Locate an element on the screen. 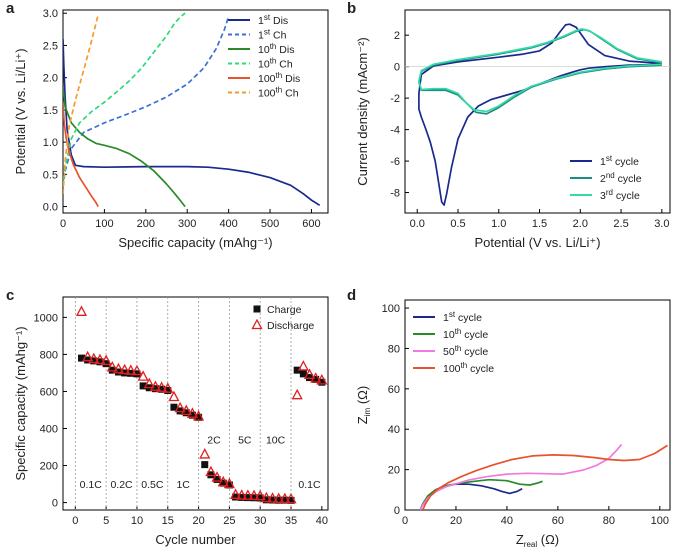  y-tick-label: 1.5 is located at coordinates (50, 111).